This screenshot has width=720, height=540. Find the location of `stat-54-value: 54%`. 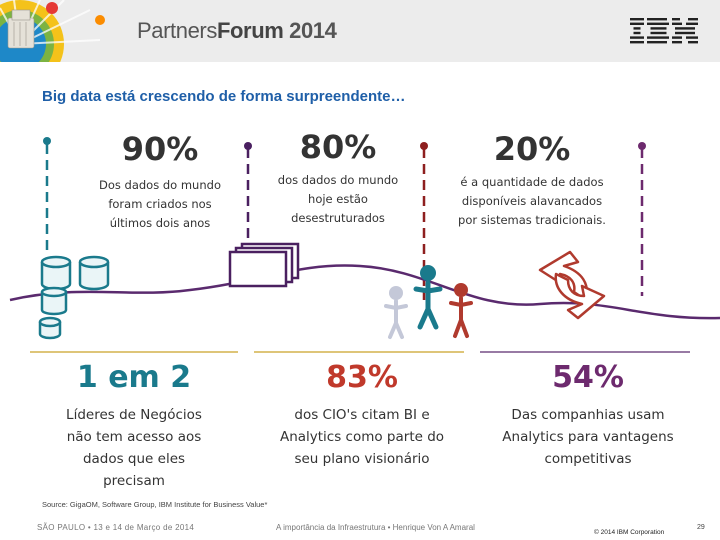

stat-54-value: 54% is located at coordinates (588, 377).